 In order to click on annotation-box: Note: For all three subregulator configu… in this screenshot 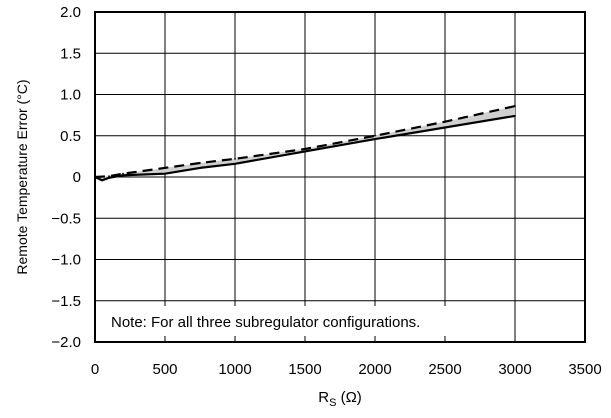, I will do `click(297, 321)`.